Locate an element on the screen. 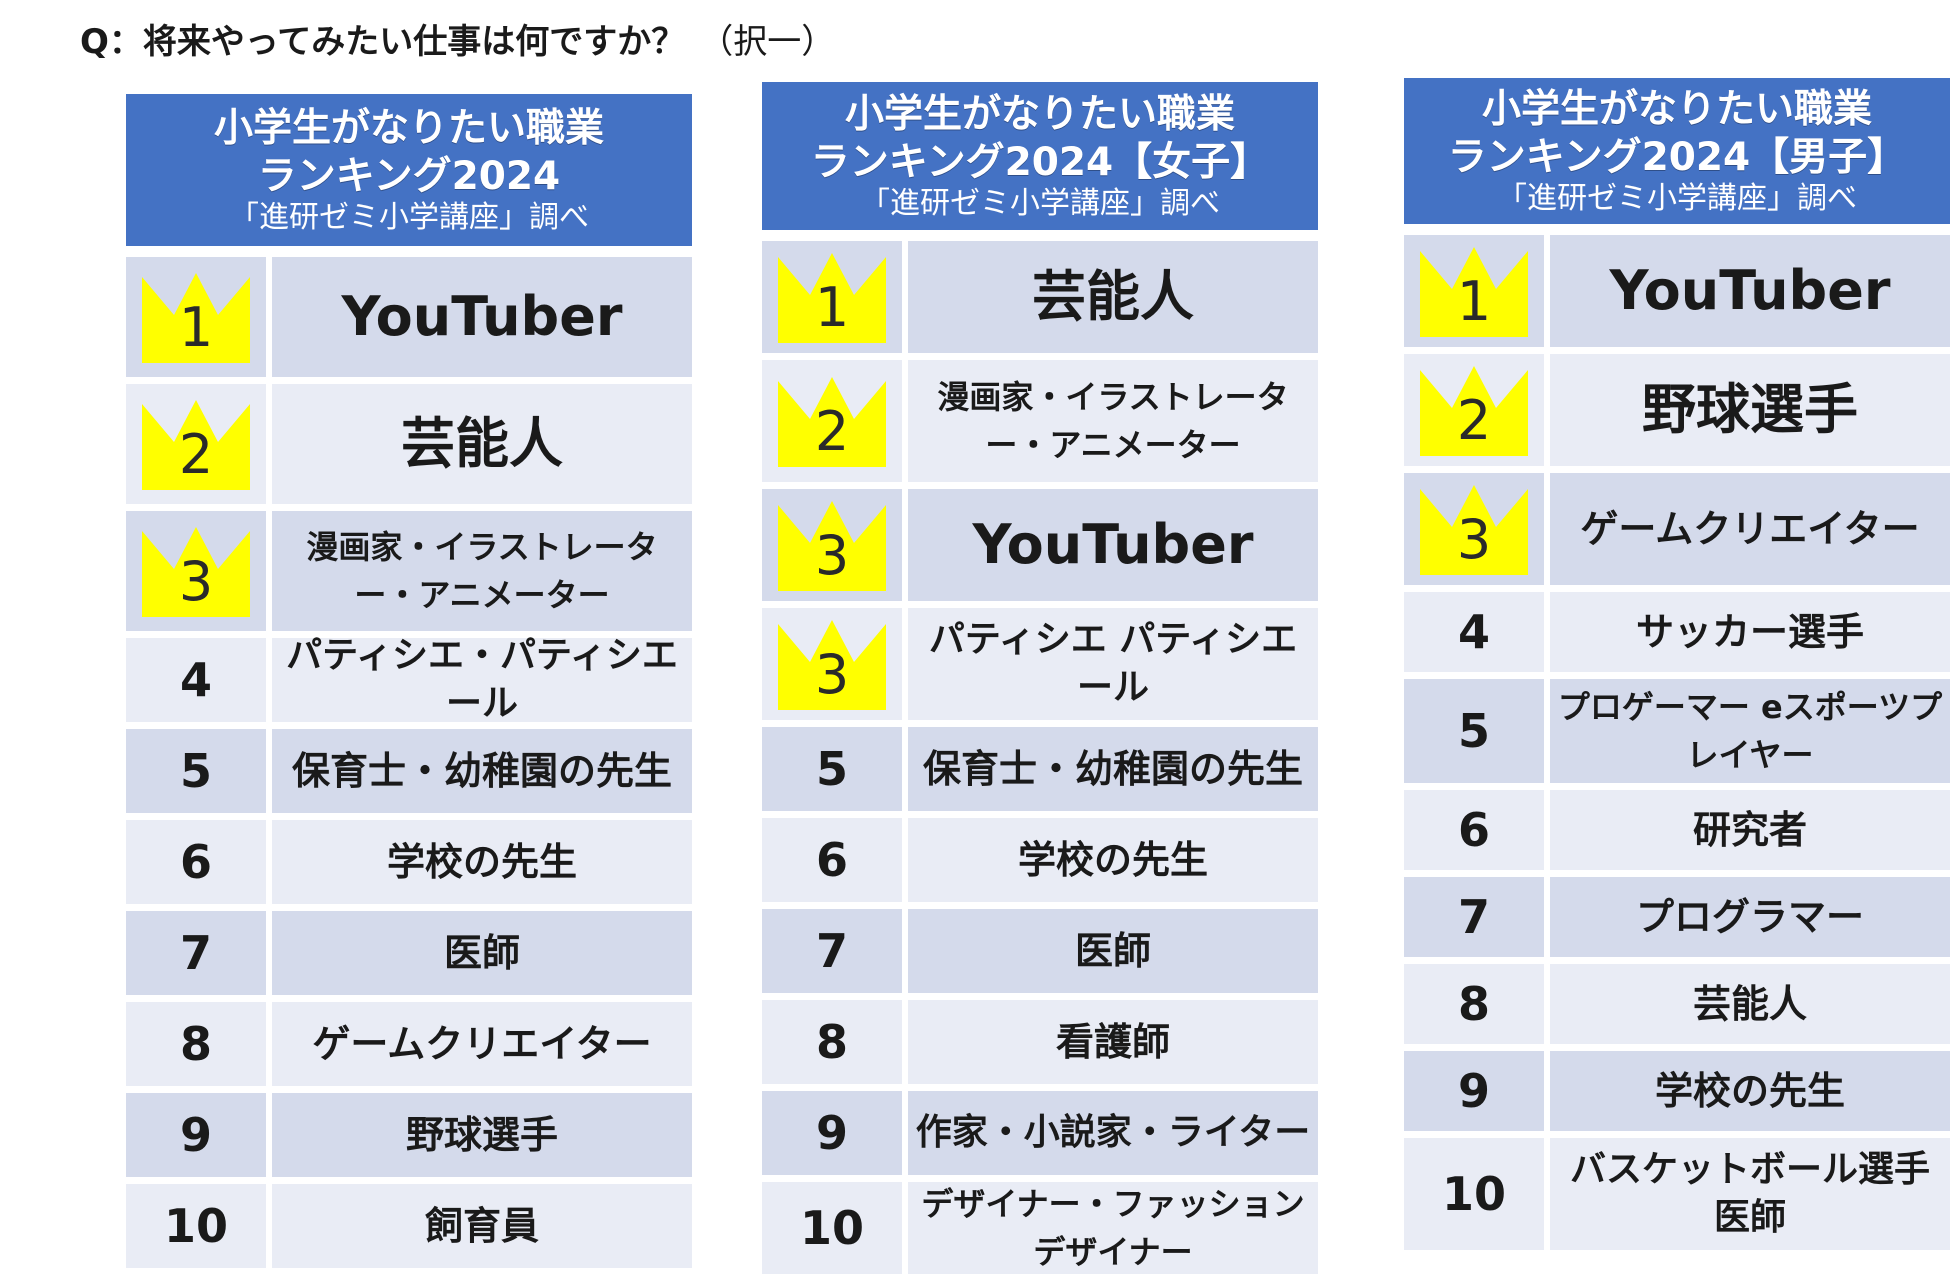 The width and height of the screenshot is (1950, 1276). table-row: 6 研究者 is located at coordinates (1677, 830).